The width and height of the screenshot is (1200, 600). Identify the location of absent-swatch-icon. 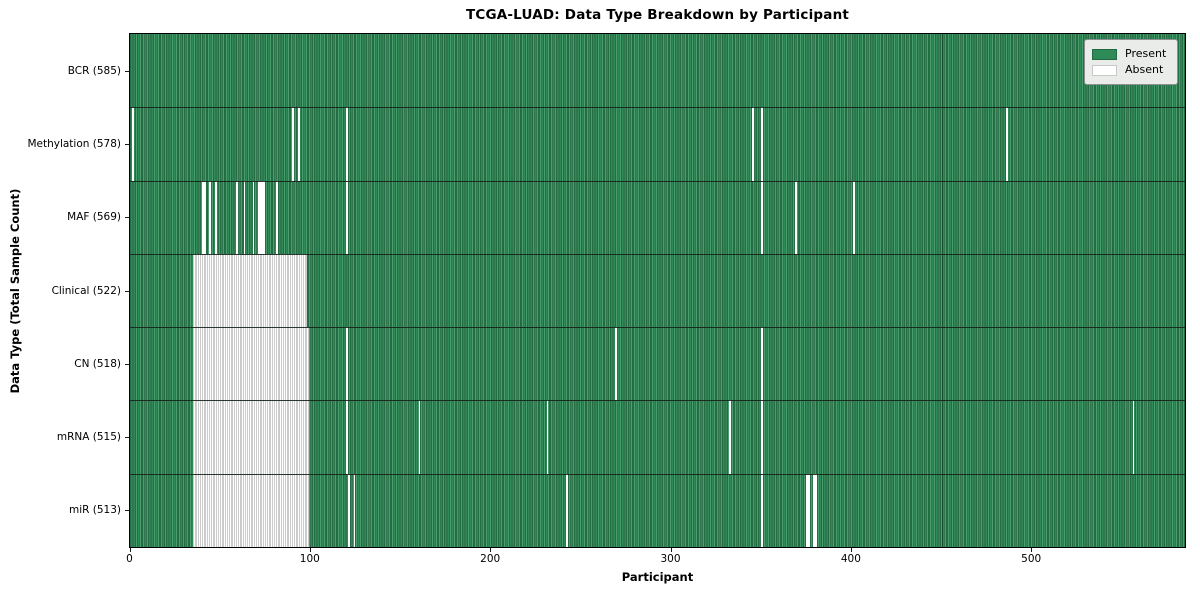
(1104, 70).